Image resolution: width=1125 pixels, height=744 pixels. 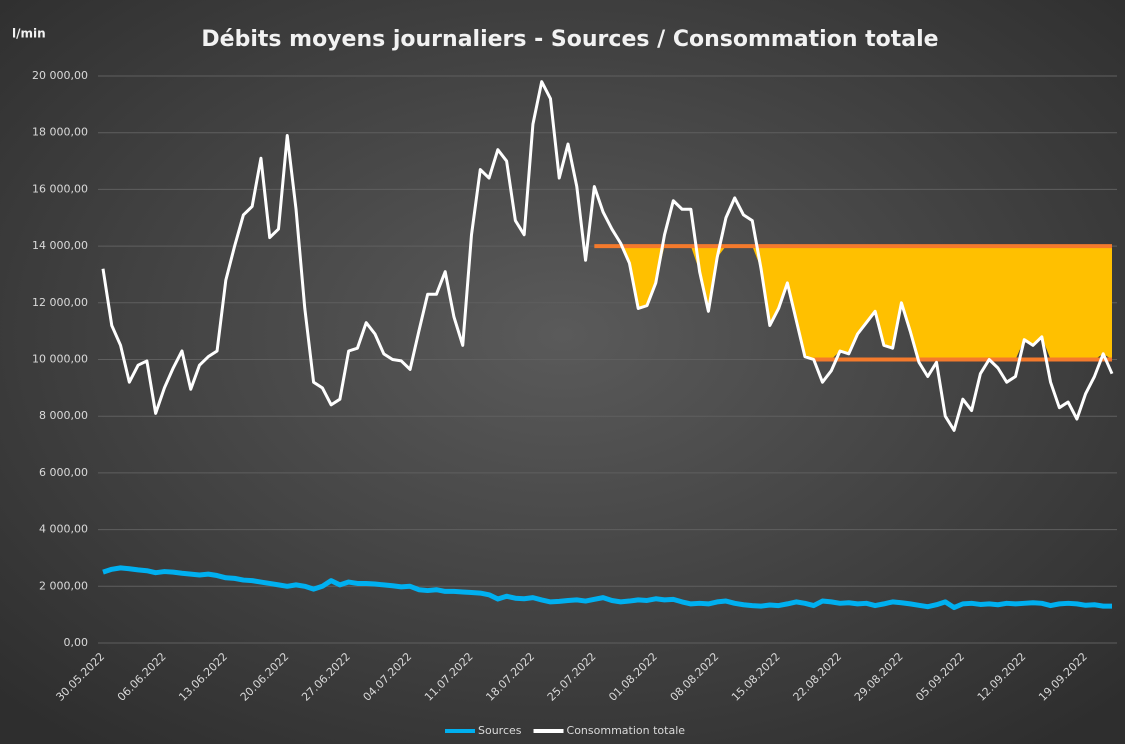 What do you see at coordinates (63, 529) in the screenshot?
I see `y-tick-label: 4 000,00` at bounding box center [63, 529].